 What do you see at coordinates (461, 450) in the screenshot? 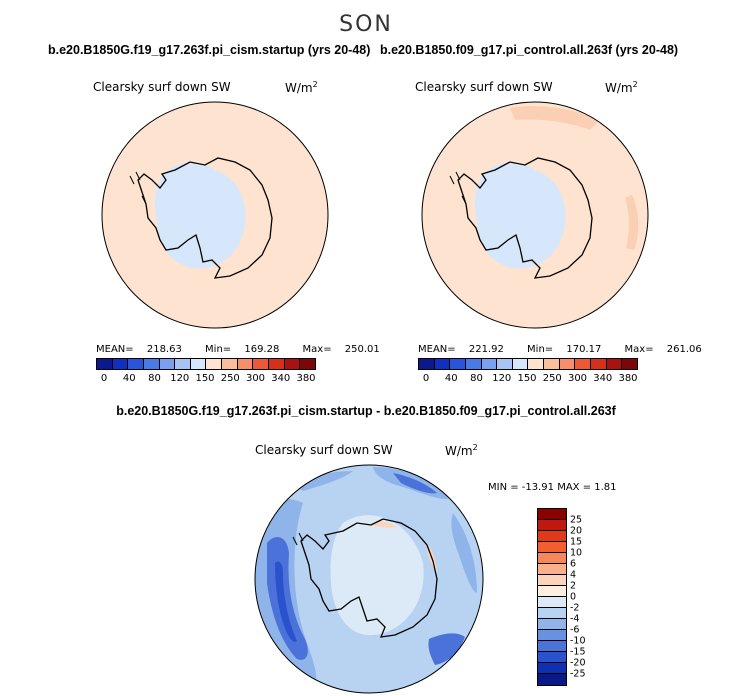
I see `diff-units-label: W/m2` at bounding box center [461, 450].